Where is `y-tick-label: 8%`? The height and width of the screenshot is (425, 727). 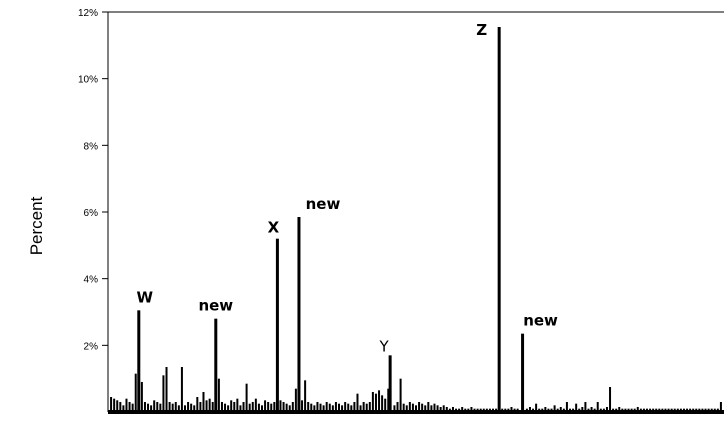 y-tick-label: 8% is located at coordinates (91, 146).